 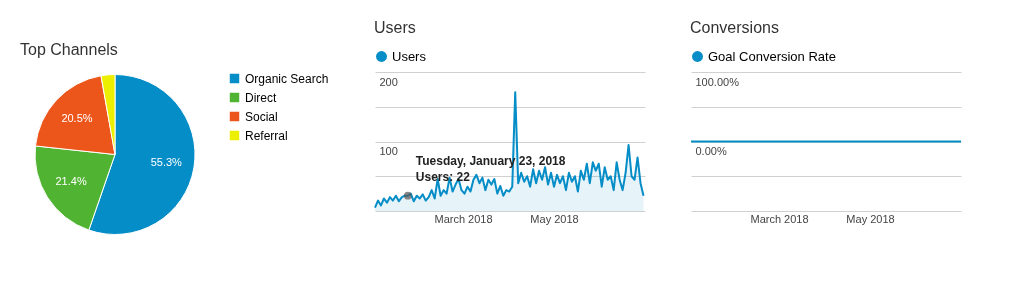 I want to click on chart-title: Conversions, so click(x=734, y=27).